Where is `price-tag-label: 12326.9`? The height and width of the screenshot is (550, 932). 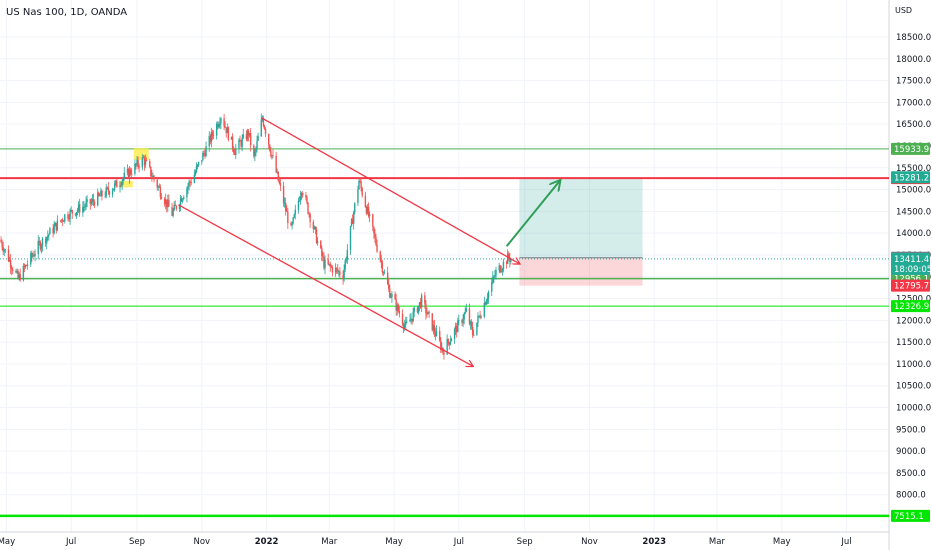 price-tag-label: 12326.9 is located at coordinates (911, 307).